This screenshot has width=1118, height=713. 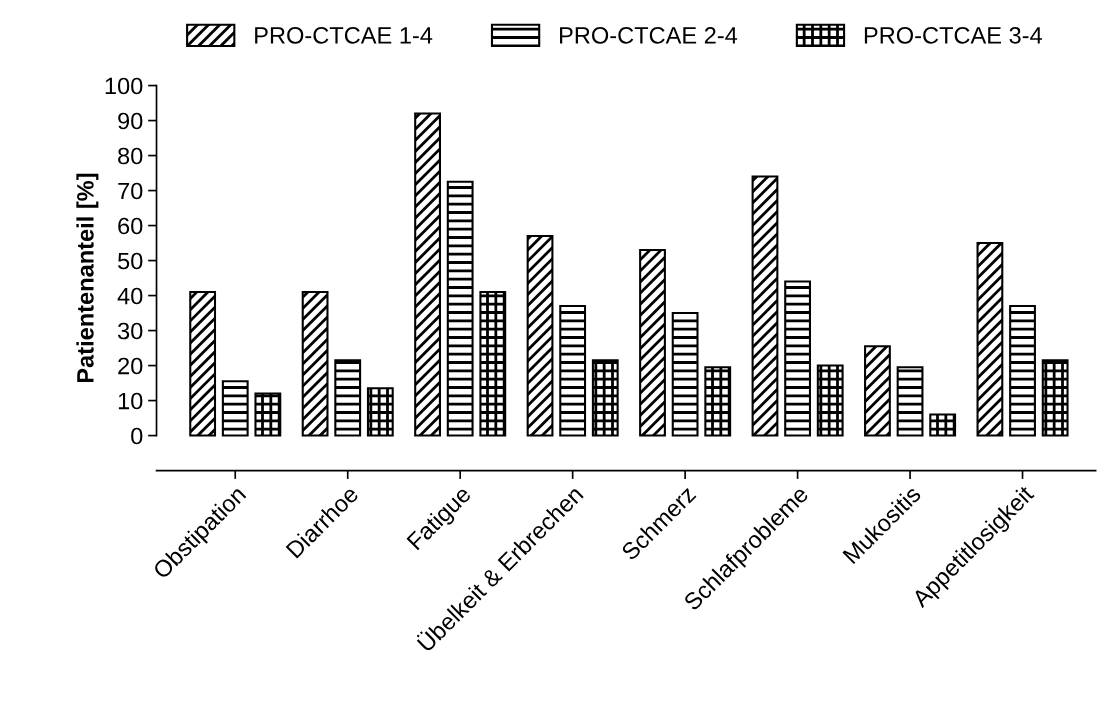 I want to click on y-tick-label: 90, so click(x=130, y=121).